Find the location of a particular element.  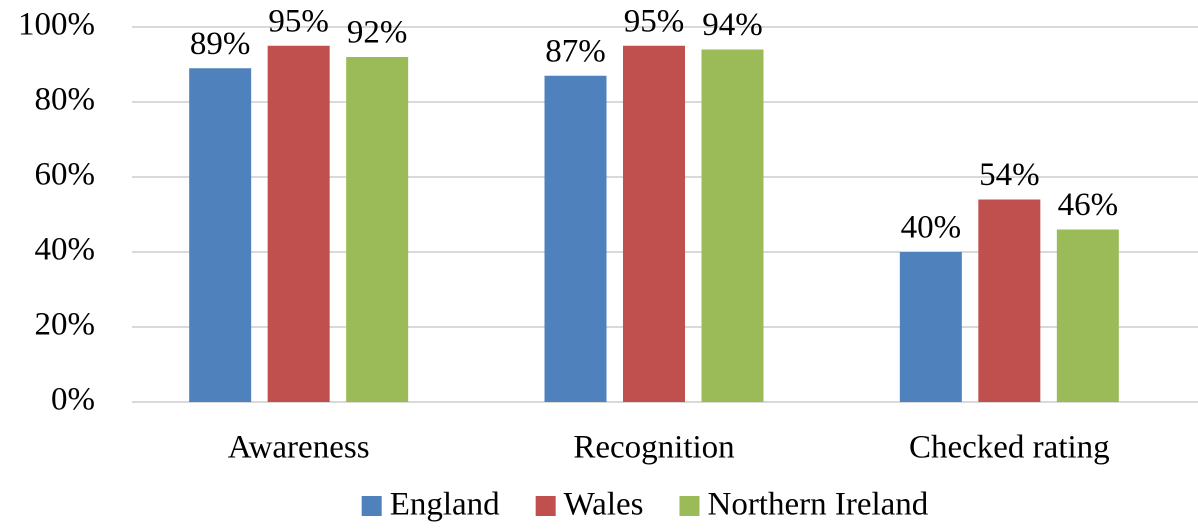

y-tick-label: 20% is located at coordinates (65, 325).